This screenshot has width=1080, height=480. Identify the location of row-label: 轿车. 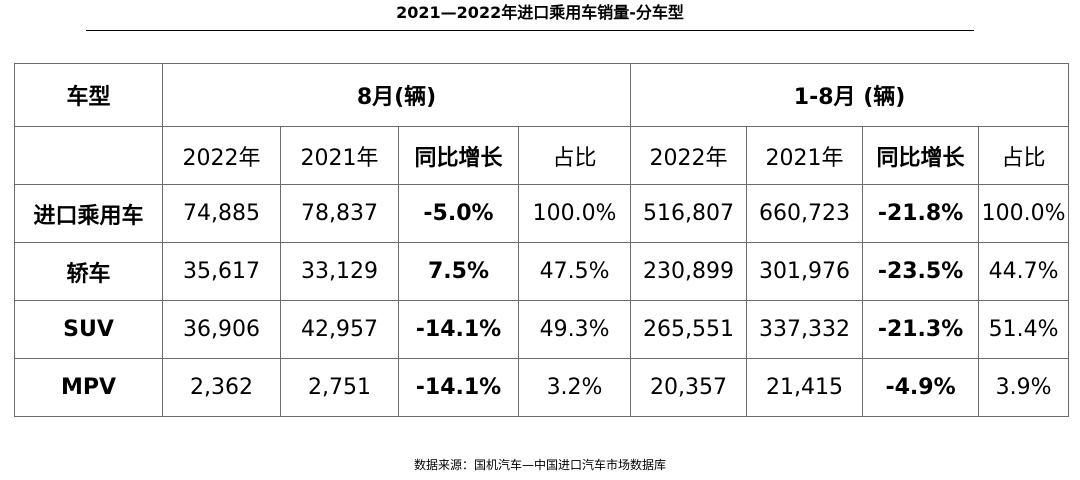
(88, 271).